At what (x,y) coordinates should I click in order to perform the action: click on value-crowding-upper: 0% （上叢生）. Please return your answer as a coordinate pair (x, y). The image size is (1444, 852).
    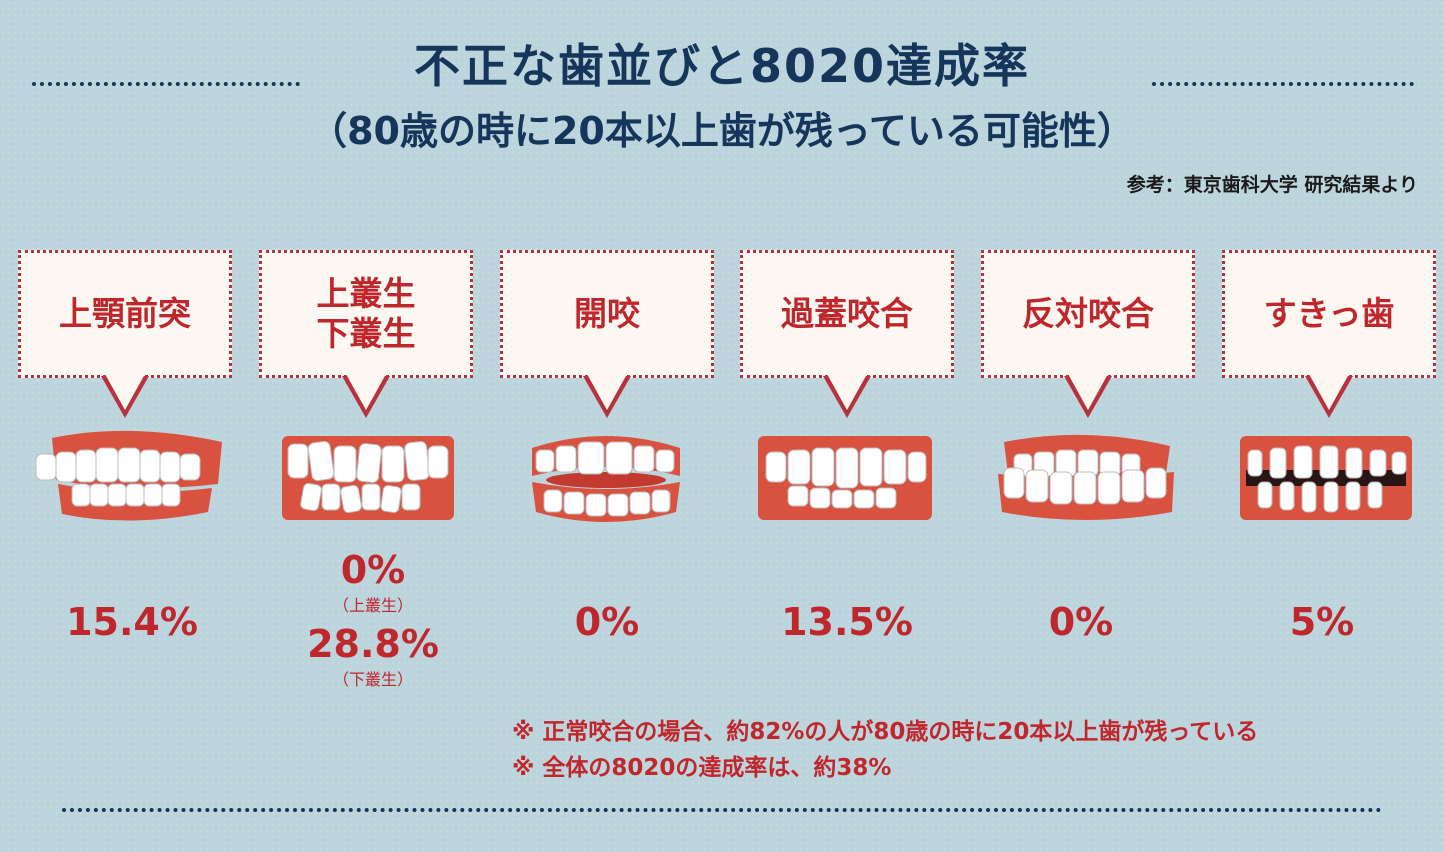
    Looking at the image, I should click on (373, 582).